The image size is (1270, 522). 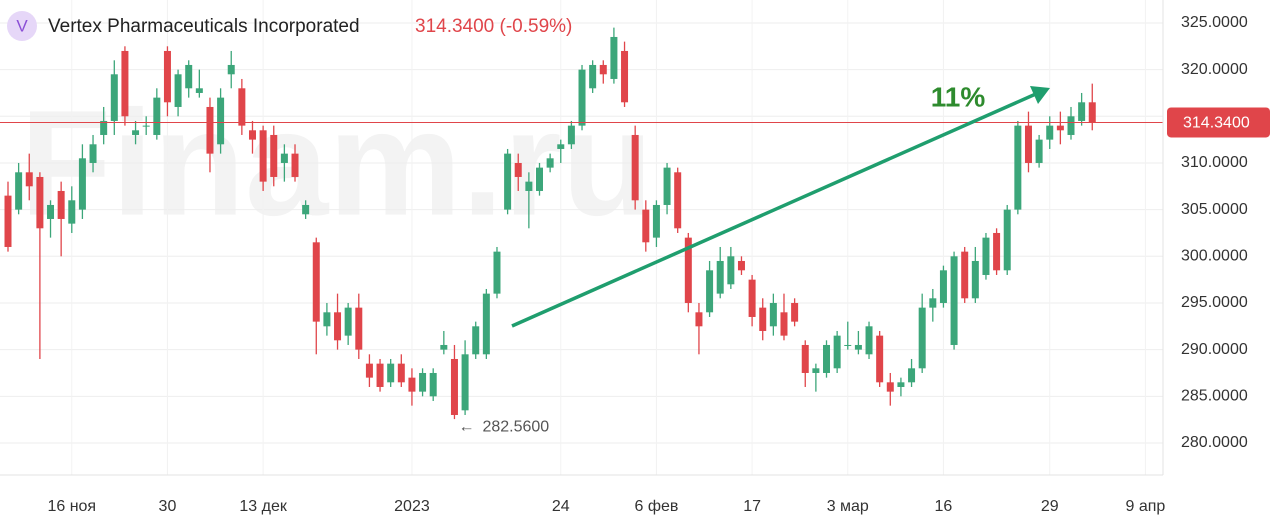 I want to click on instrument-name: Vertex Pharmaceuticals Incorporated, so click(x=204, y=26).